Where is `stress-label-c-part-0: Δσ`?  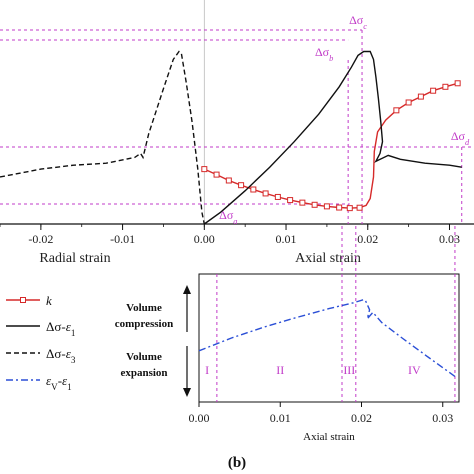
stress-label-c-part-0: Δσ is located at coordinates (356, 20).